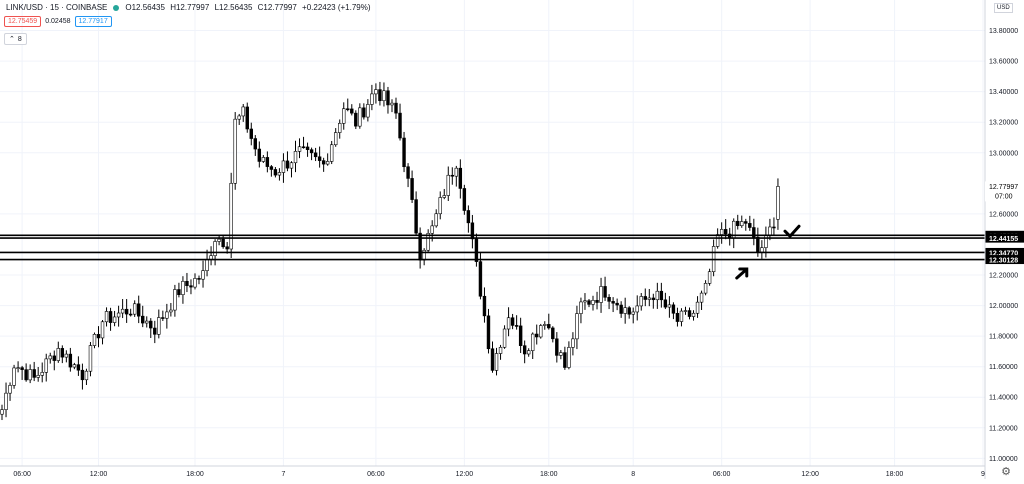  I want to click on settings-gear-icon: ⚙, so click(1006, 472).